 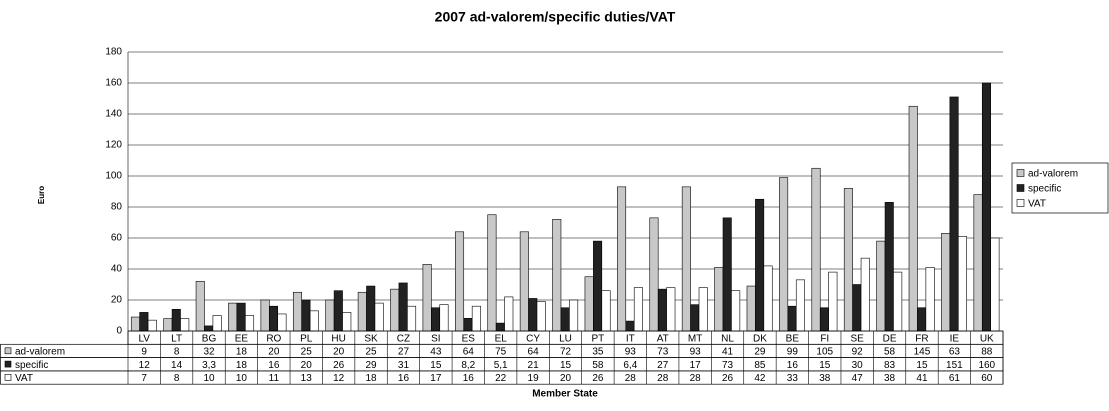 I want to click on table-value: 29, so click(x=371, y=365).